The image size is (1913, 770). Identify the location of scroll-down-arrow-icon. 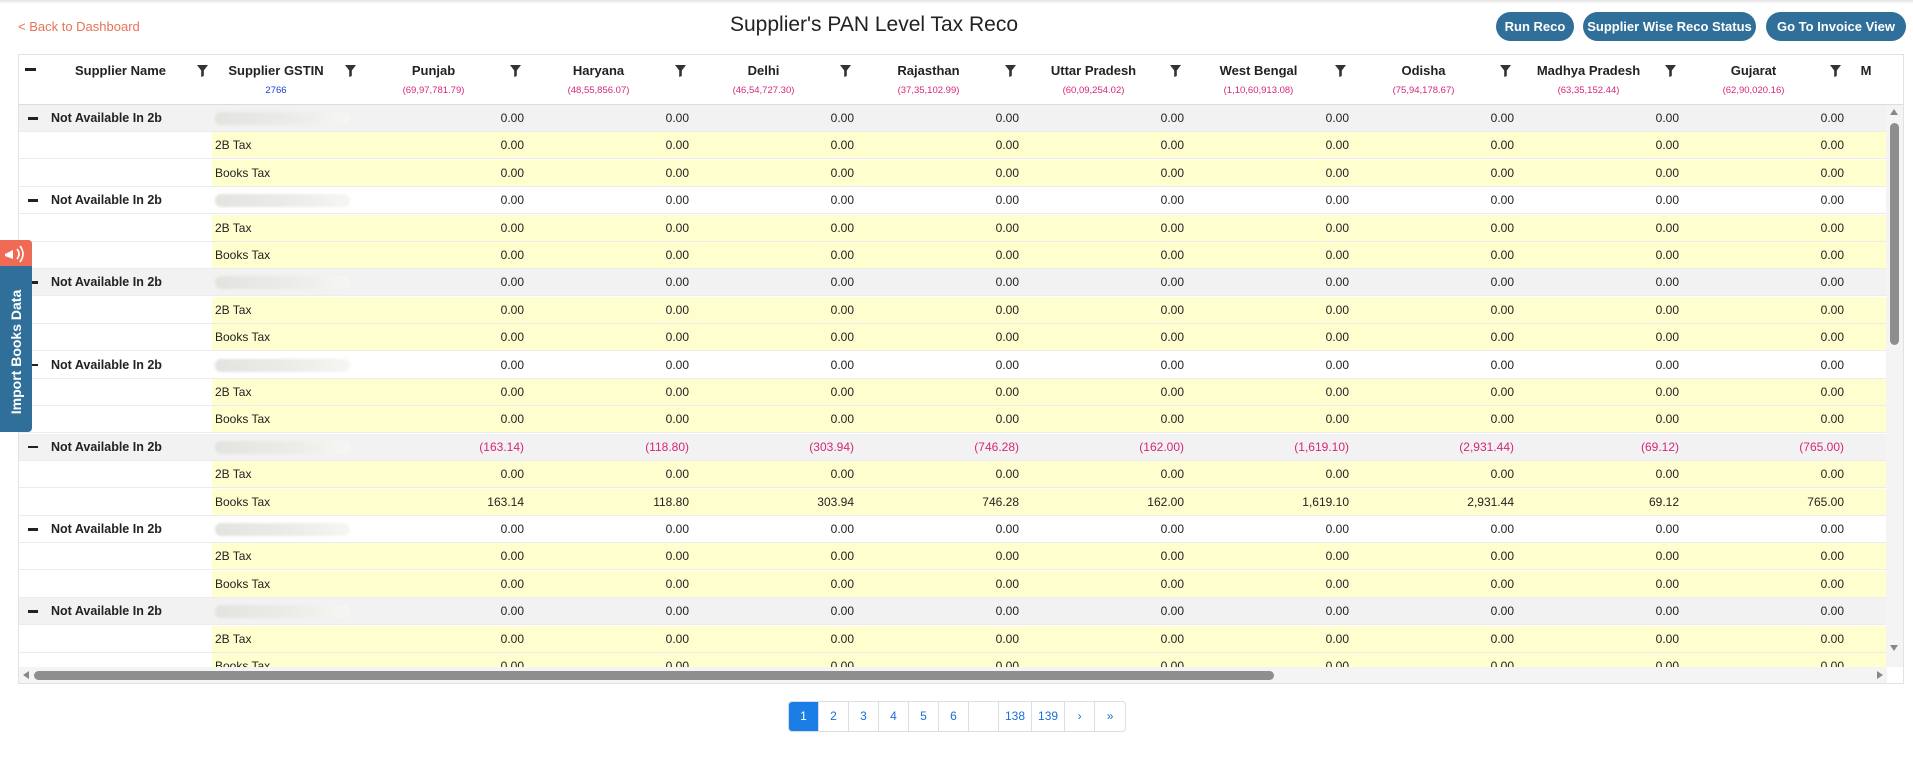
(1894, 648).